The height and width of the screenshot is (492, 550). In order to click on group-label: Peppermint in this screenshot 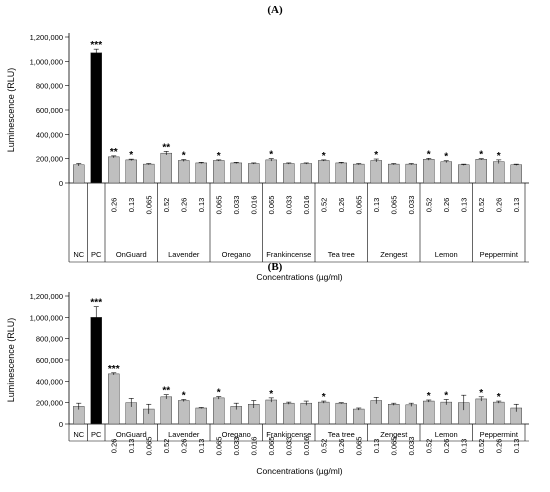, I will do `click(499, 434)`.